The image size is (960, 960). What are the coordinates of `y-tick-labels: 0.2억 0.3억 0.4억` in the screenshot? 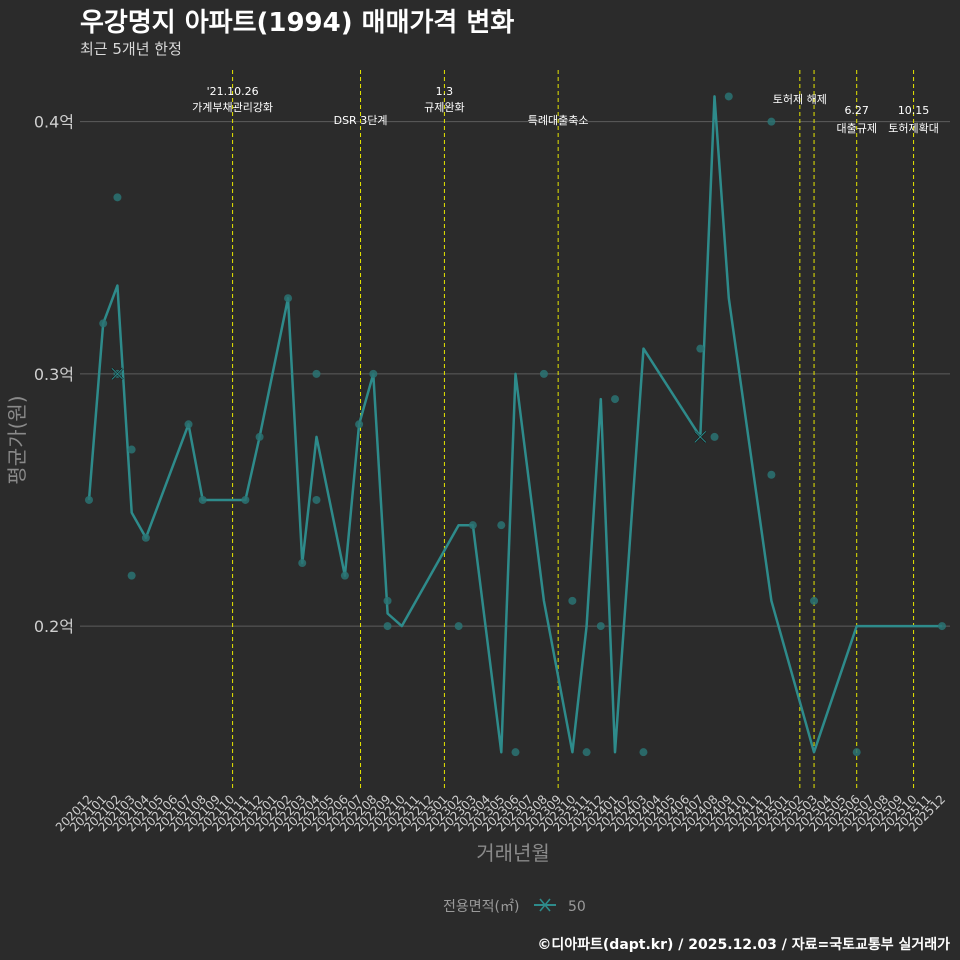 It's located at (54, 374).